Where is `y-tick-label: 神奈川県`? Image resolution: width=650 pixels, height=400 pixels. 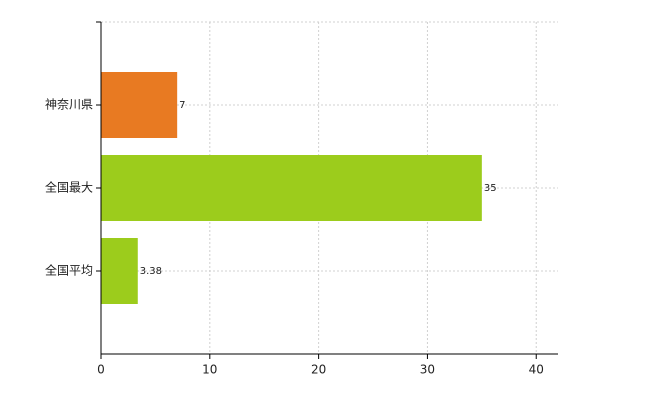 y-tick-label: 神奈川県 is located at coordinates (69, 105).